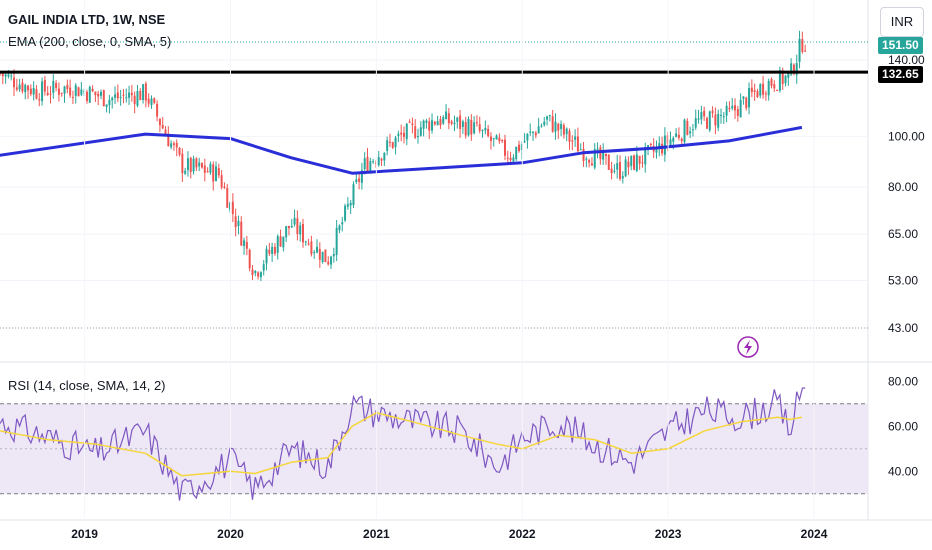 This screenshot has width=932, height=550. What do you see at coordinates (84, 534) in the screenshot?
I see `time-tick-label: 2019` at bounding box center [84, 534].